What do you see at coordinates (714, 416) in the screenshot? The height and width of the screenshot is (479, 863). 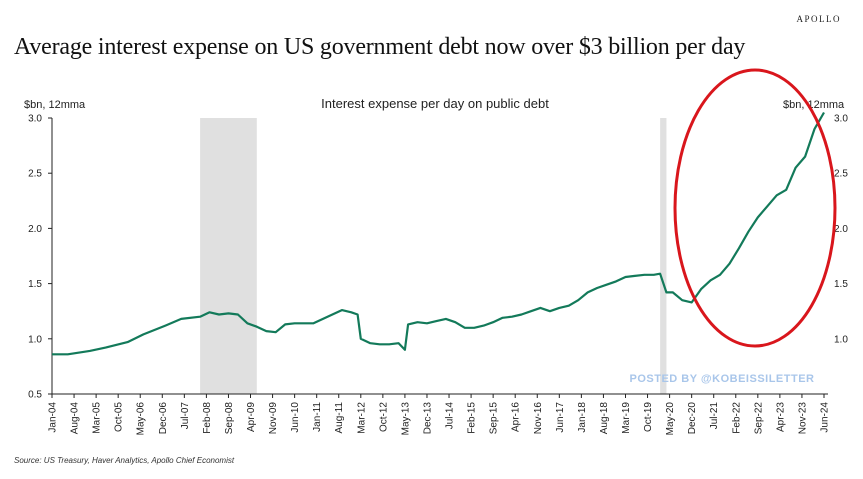 I see `x-tick-label: Jul-21` at bounding box center [714, 416].